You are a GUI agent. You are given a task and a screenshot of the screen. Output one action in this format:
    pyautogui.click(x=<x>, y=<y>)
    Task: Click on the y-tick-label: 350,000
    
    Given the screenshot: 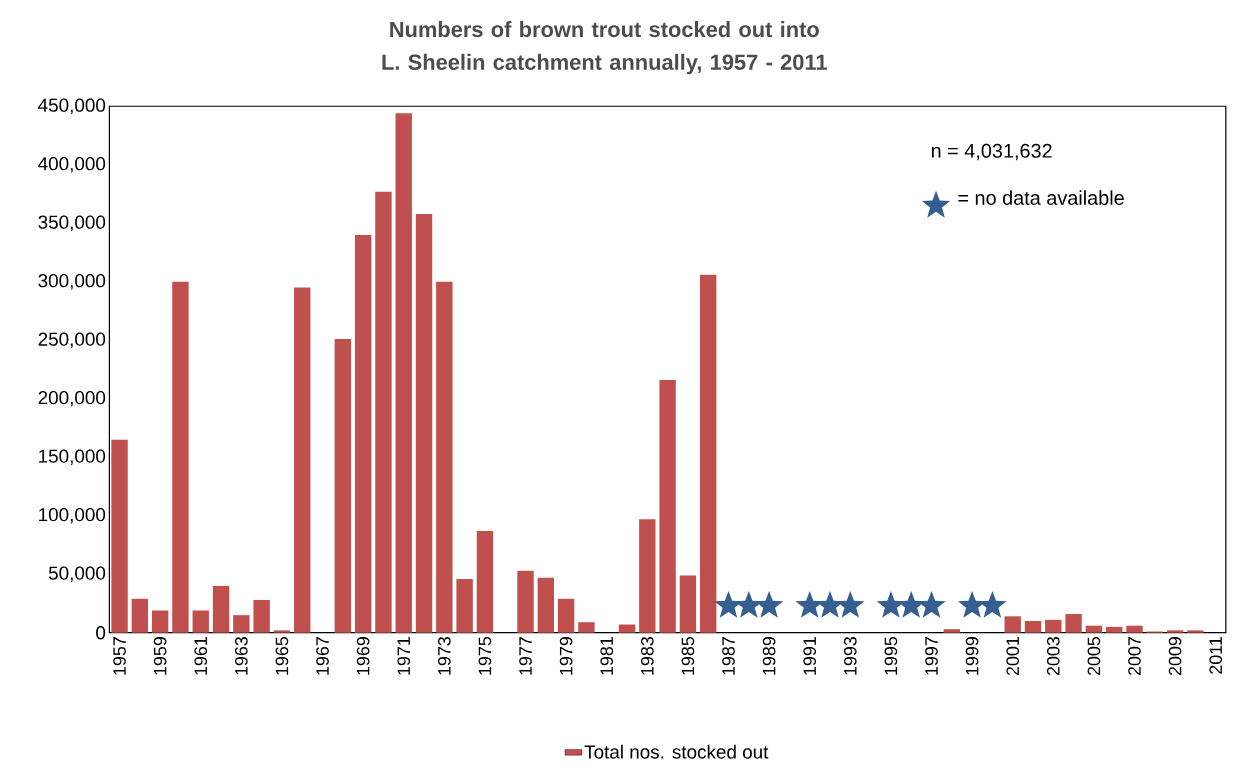 What is the action you would take?
    pyautogui.click(x=72, y=223)
    